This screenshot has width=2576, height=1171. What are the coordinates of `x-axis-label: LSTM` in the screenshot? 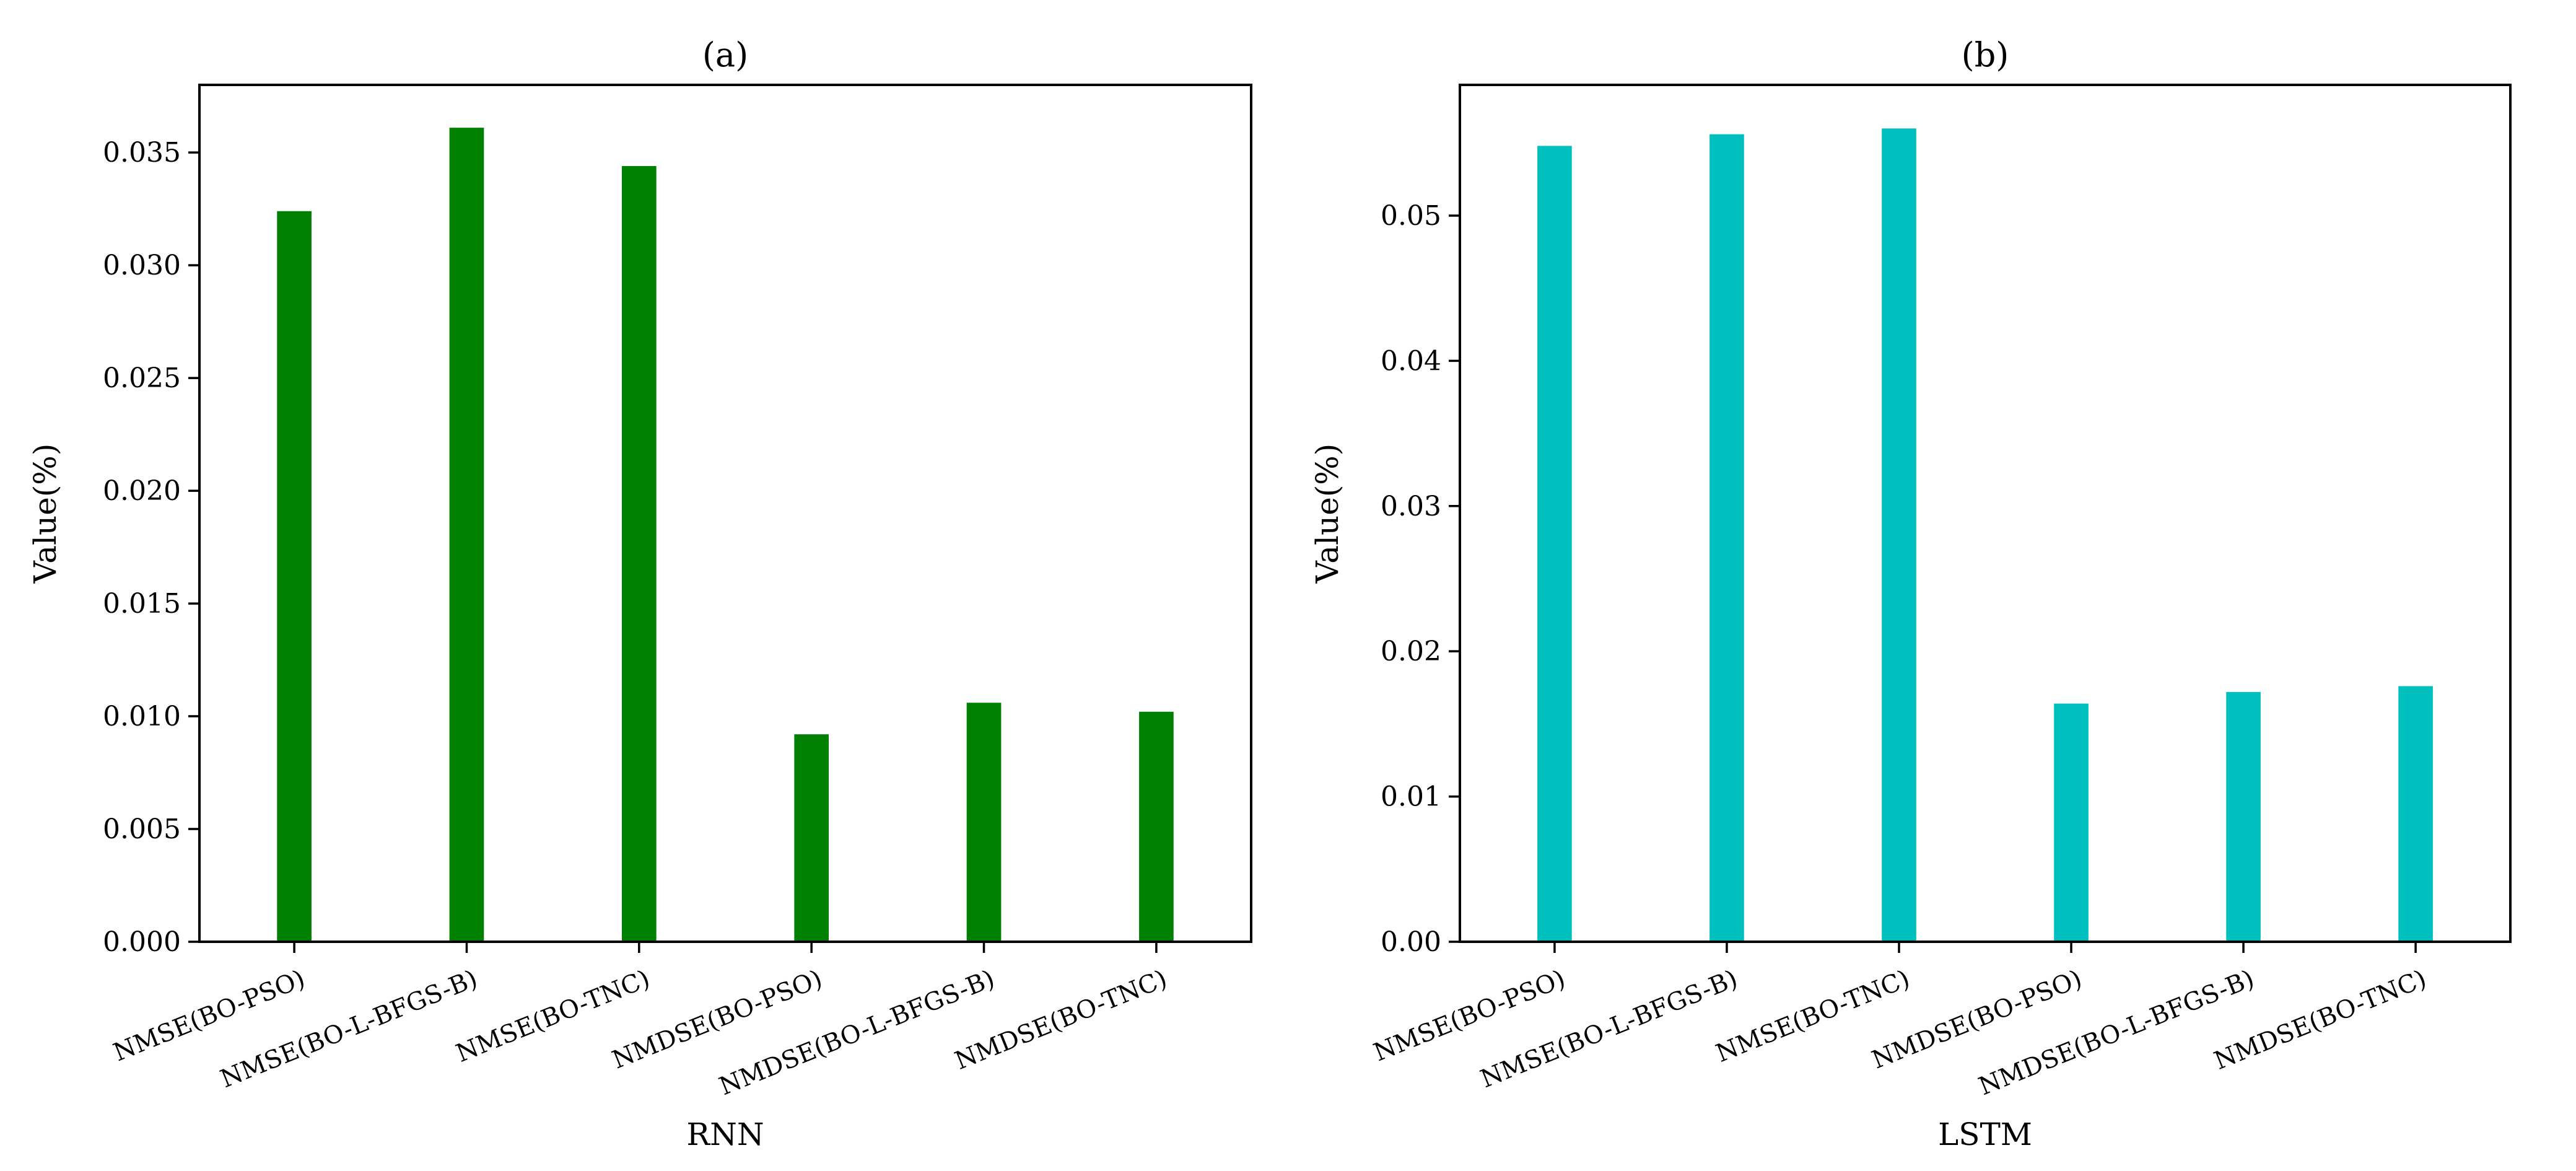 It's located at (1985, 1134).